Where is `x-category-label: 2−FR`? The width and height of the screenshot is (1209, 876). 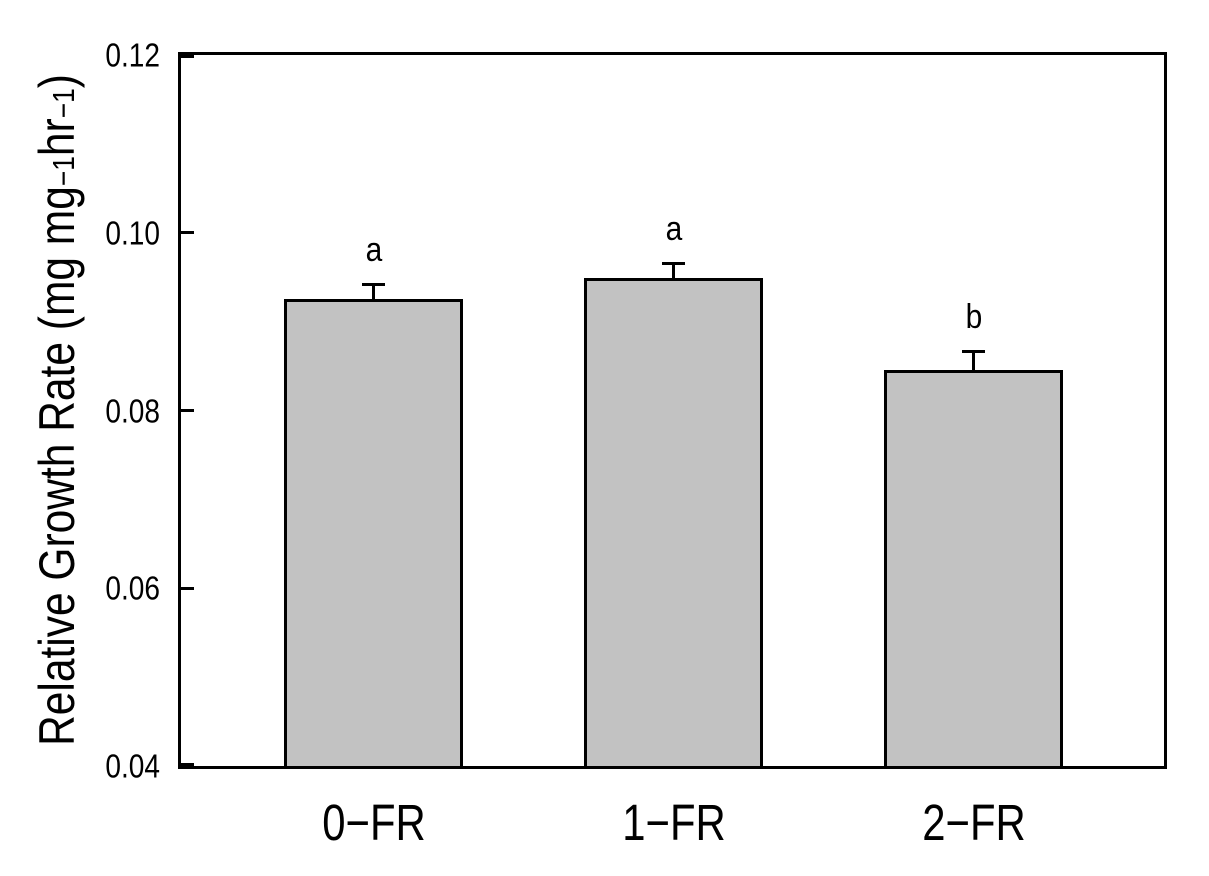 x-category-label: 2−FR is located at coordinates (973, 822).